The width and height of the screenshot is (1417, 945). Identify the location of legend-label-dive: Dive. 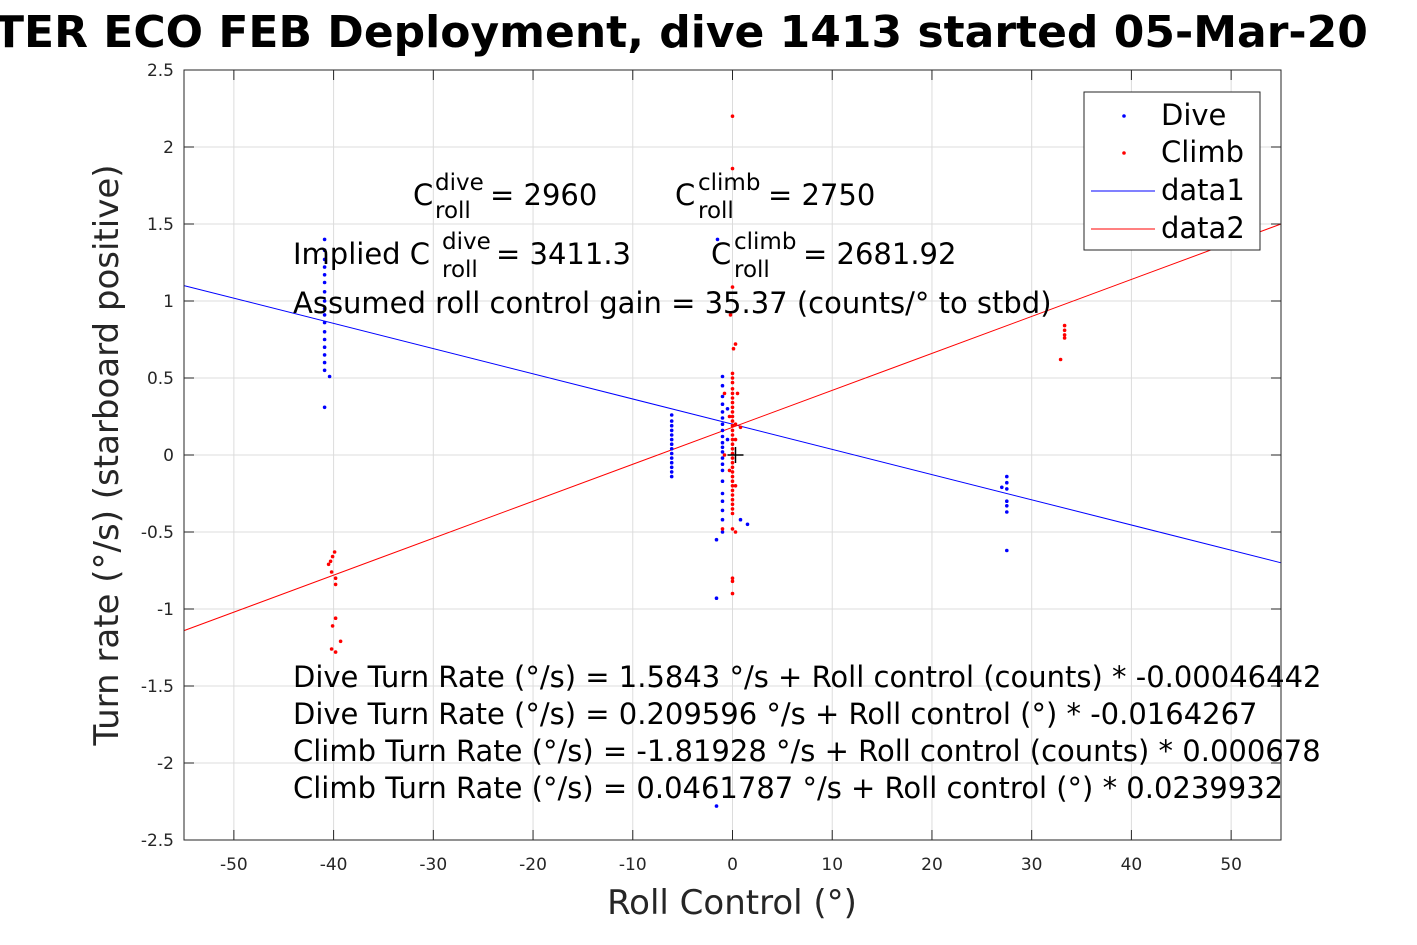
(1193, 115).